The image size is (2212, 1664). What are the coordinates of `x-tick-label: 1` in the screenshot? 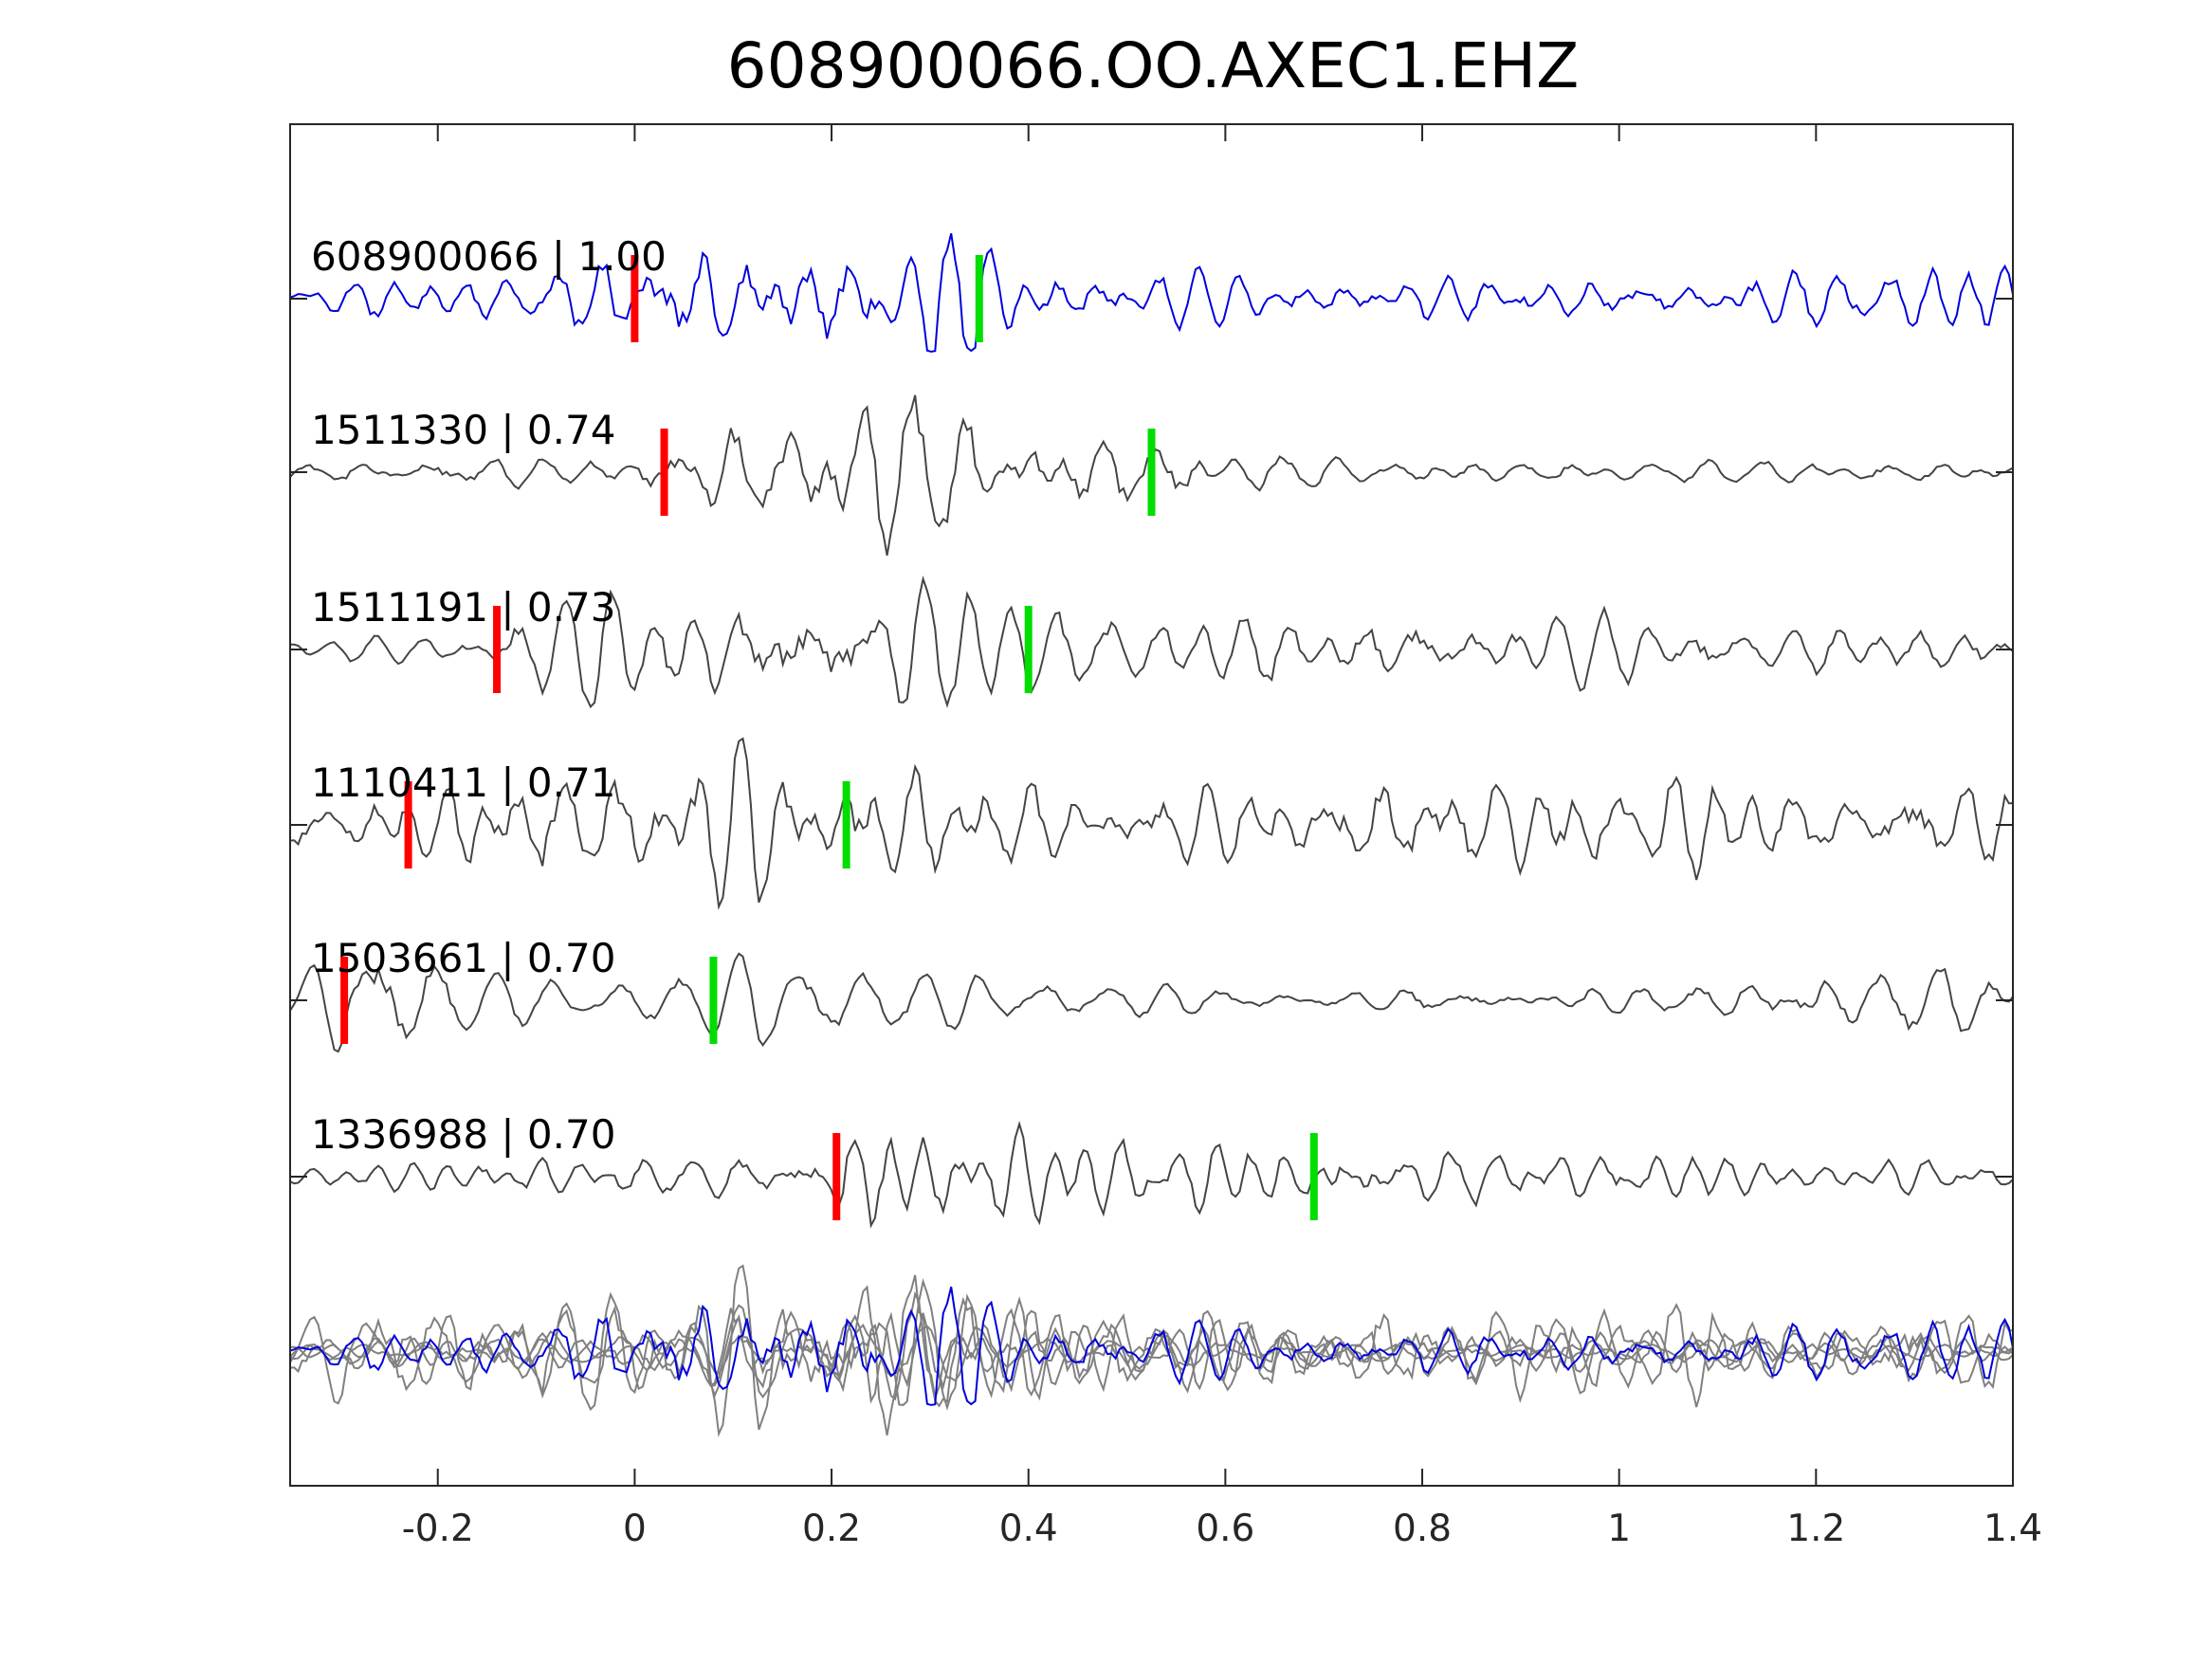 It's located at (1619, 1529).